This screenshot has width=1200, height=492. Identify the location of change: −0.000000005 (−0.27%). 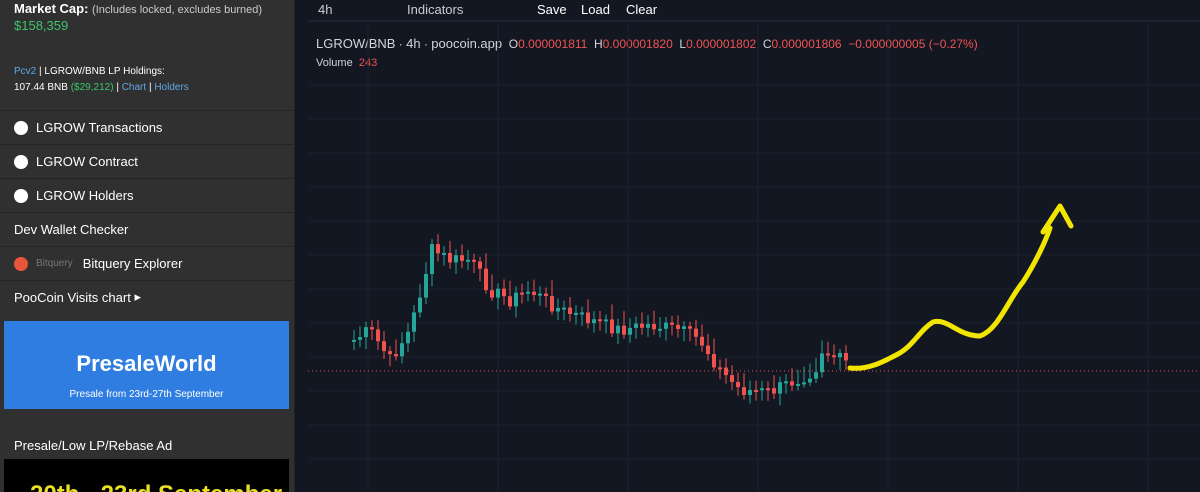
(913, 44).